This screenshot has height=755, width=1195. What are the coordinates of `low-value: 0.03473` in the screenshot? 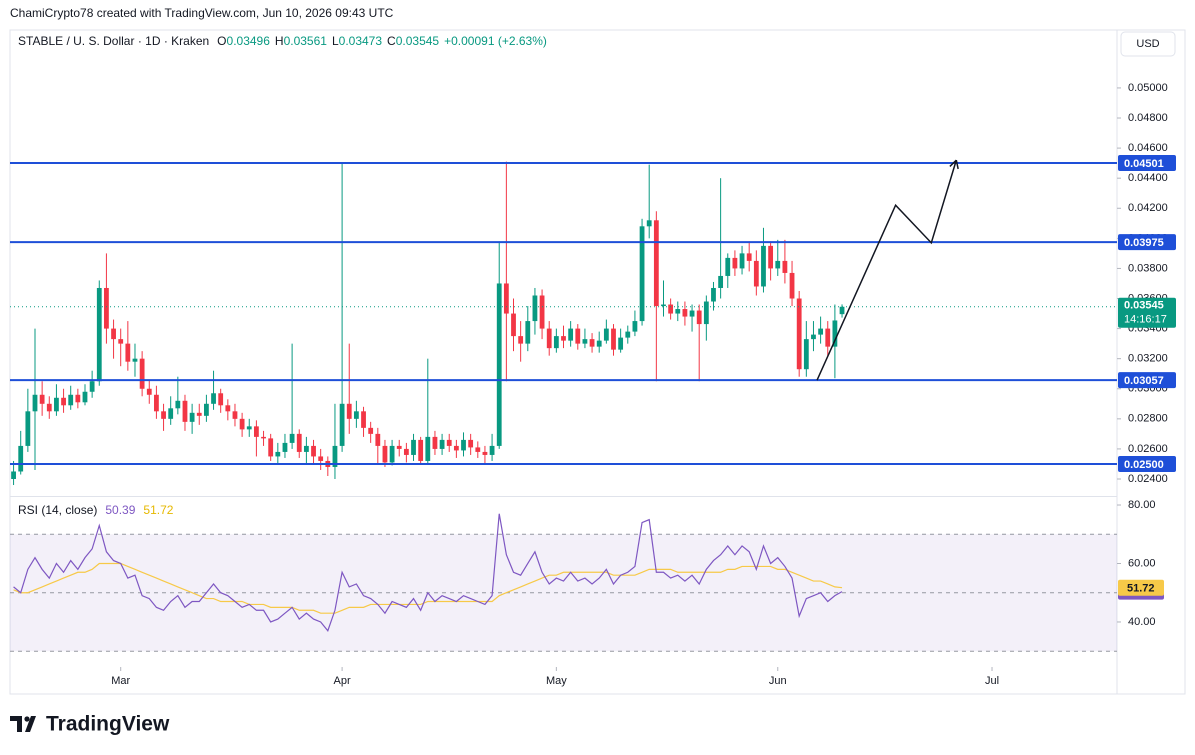 It's located at (361, 41).